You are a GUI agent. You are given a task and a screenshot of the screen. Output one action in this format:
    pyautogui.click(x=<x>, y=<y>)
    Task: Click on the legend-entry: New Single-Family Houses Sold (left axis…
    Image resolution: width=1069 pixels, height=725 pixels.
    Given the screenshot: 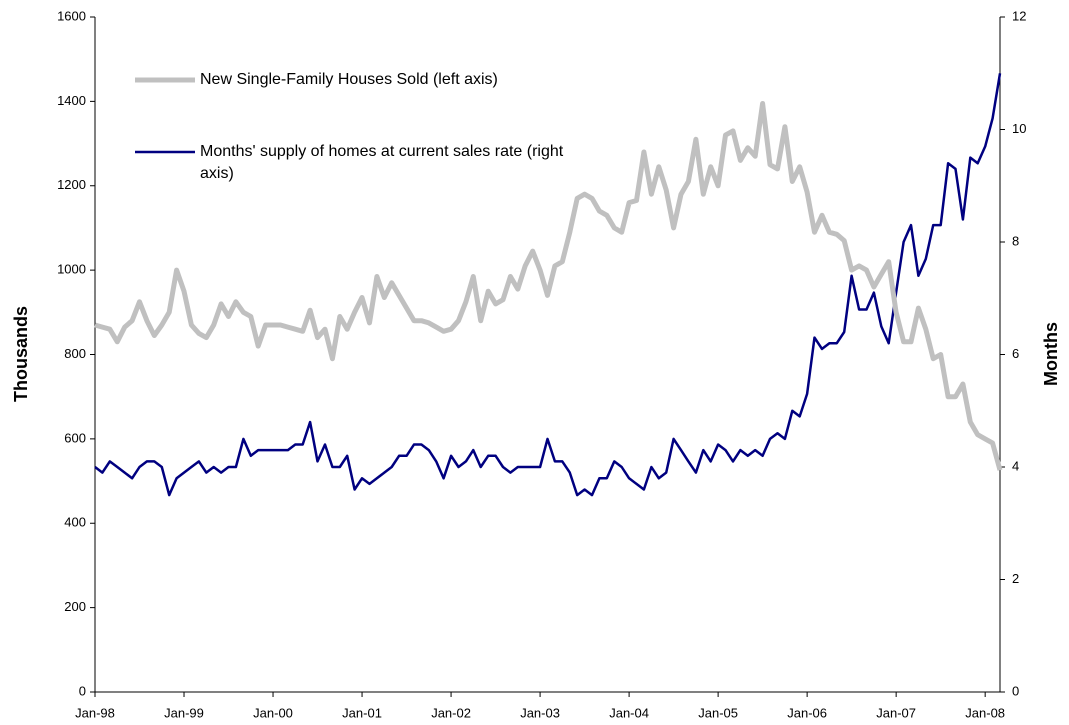 What is the action you would take?
    pyautogui.click(x=349, y=79)
    